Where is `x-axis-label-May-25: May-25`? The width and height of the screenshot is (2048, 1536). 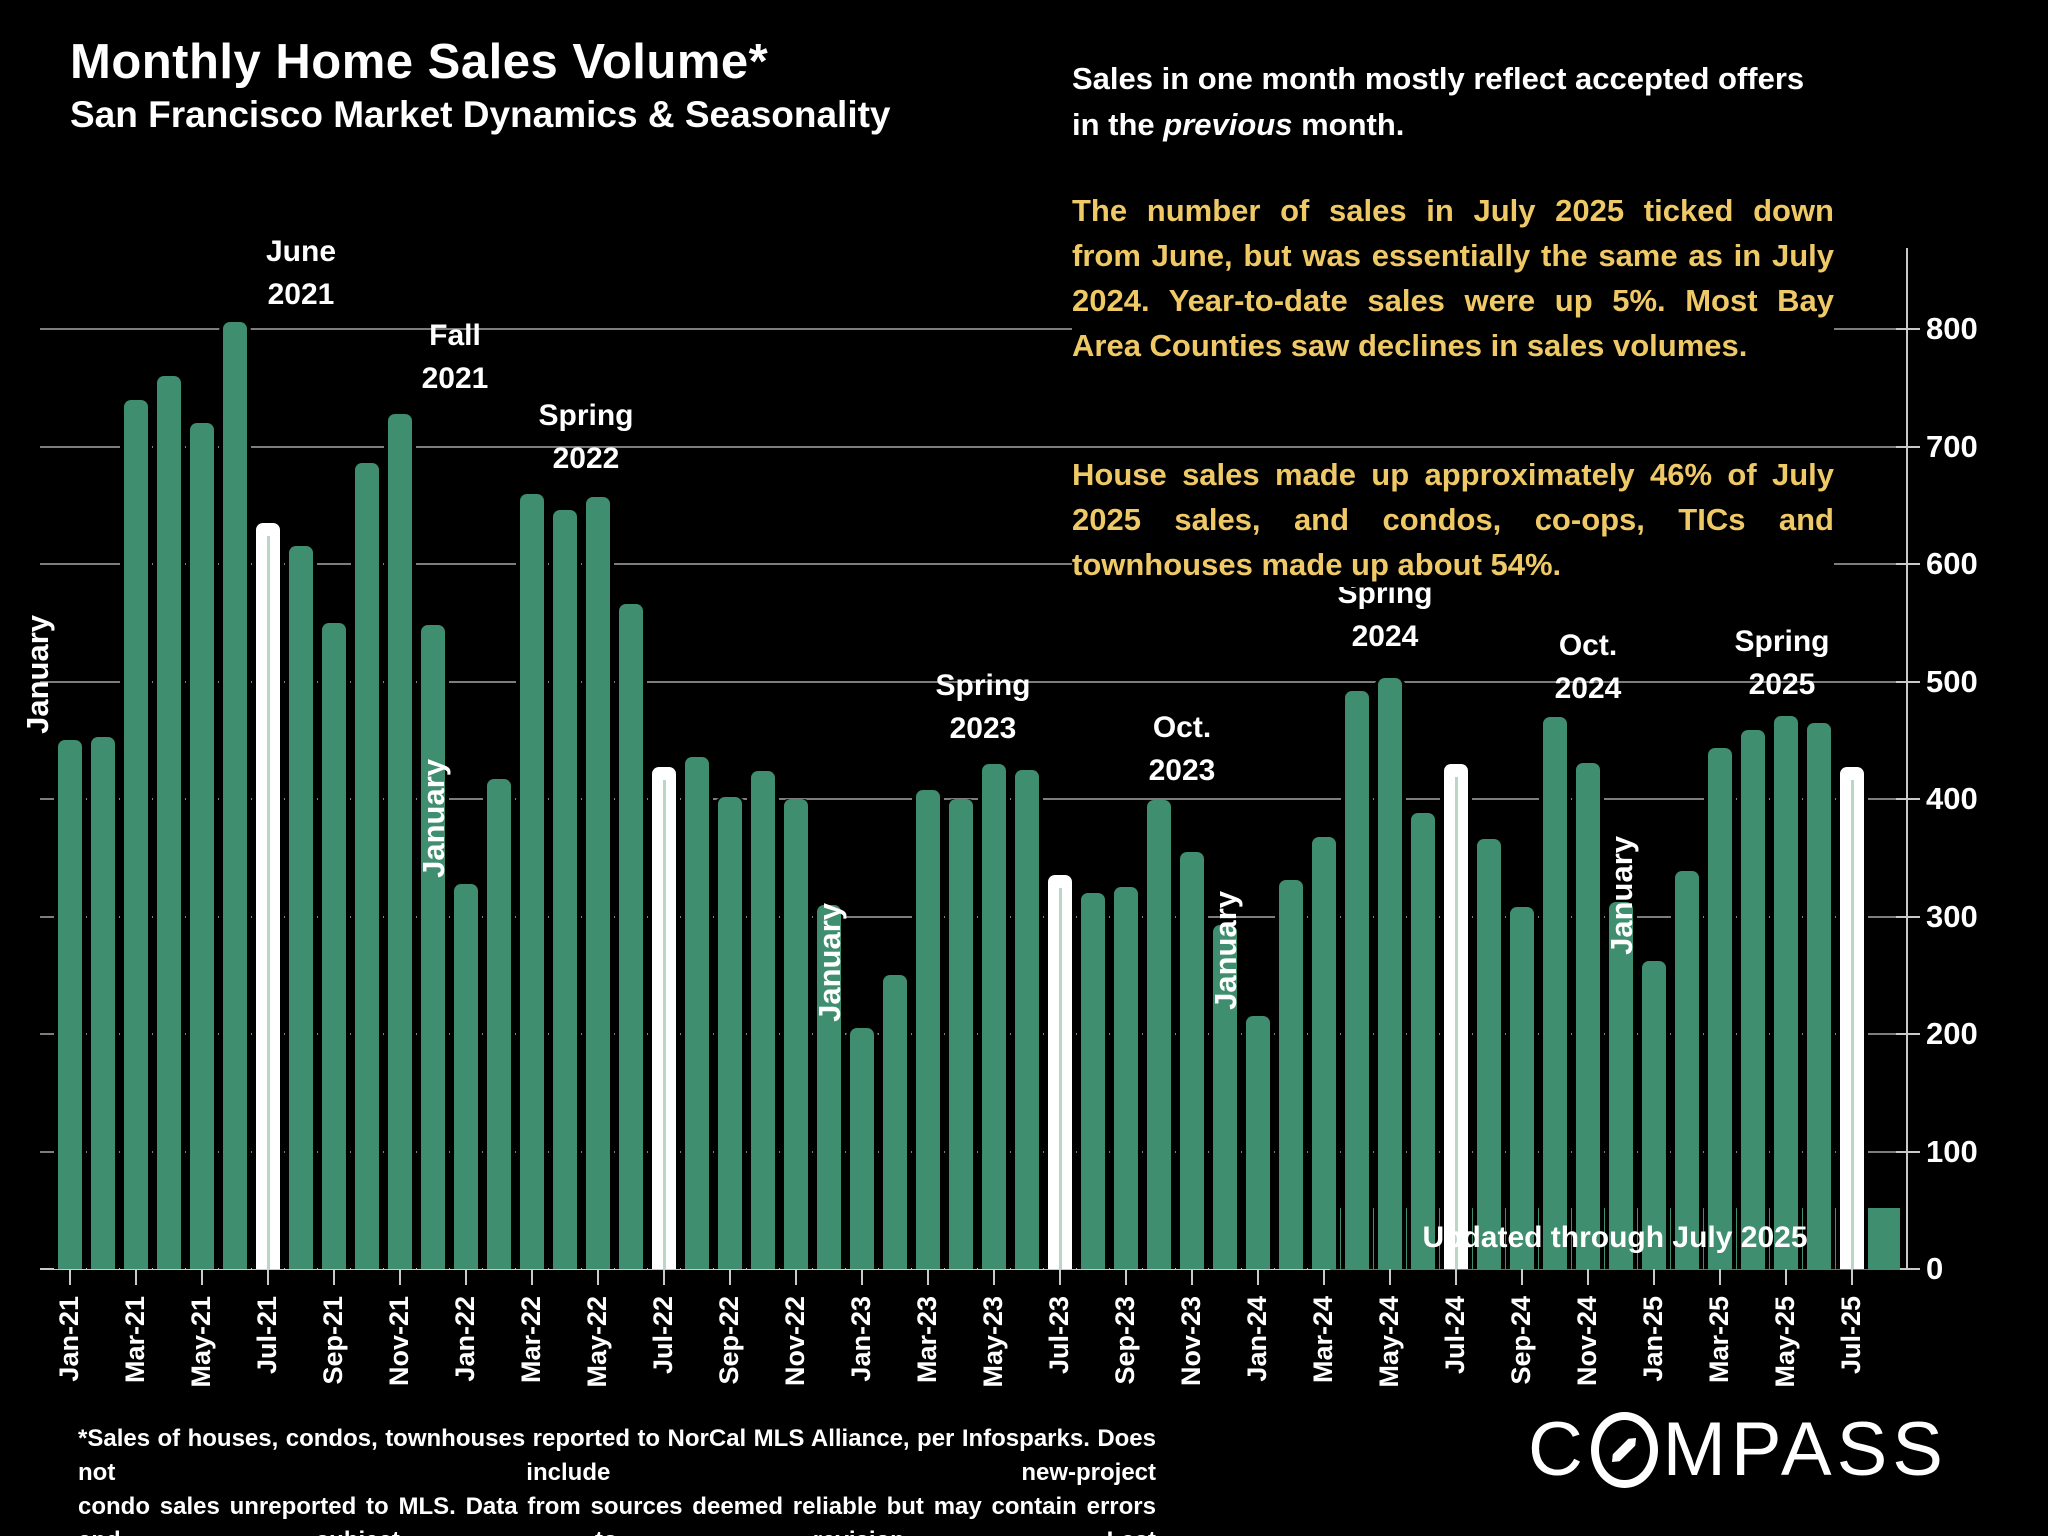 x-axis-label-May-25: May-25 is located at coordinates (1785, 1342).